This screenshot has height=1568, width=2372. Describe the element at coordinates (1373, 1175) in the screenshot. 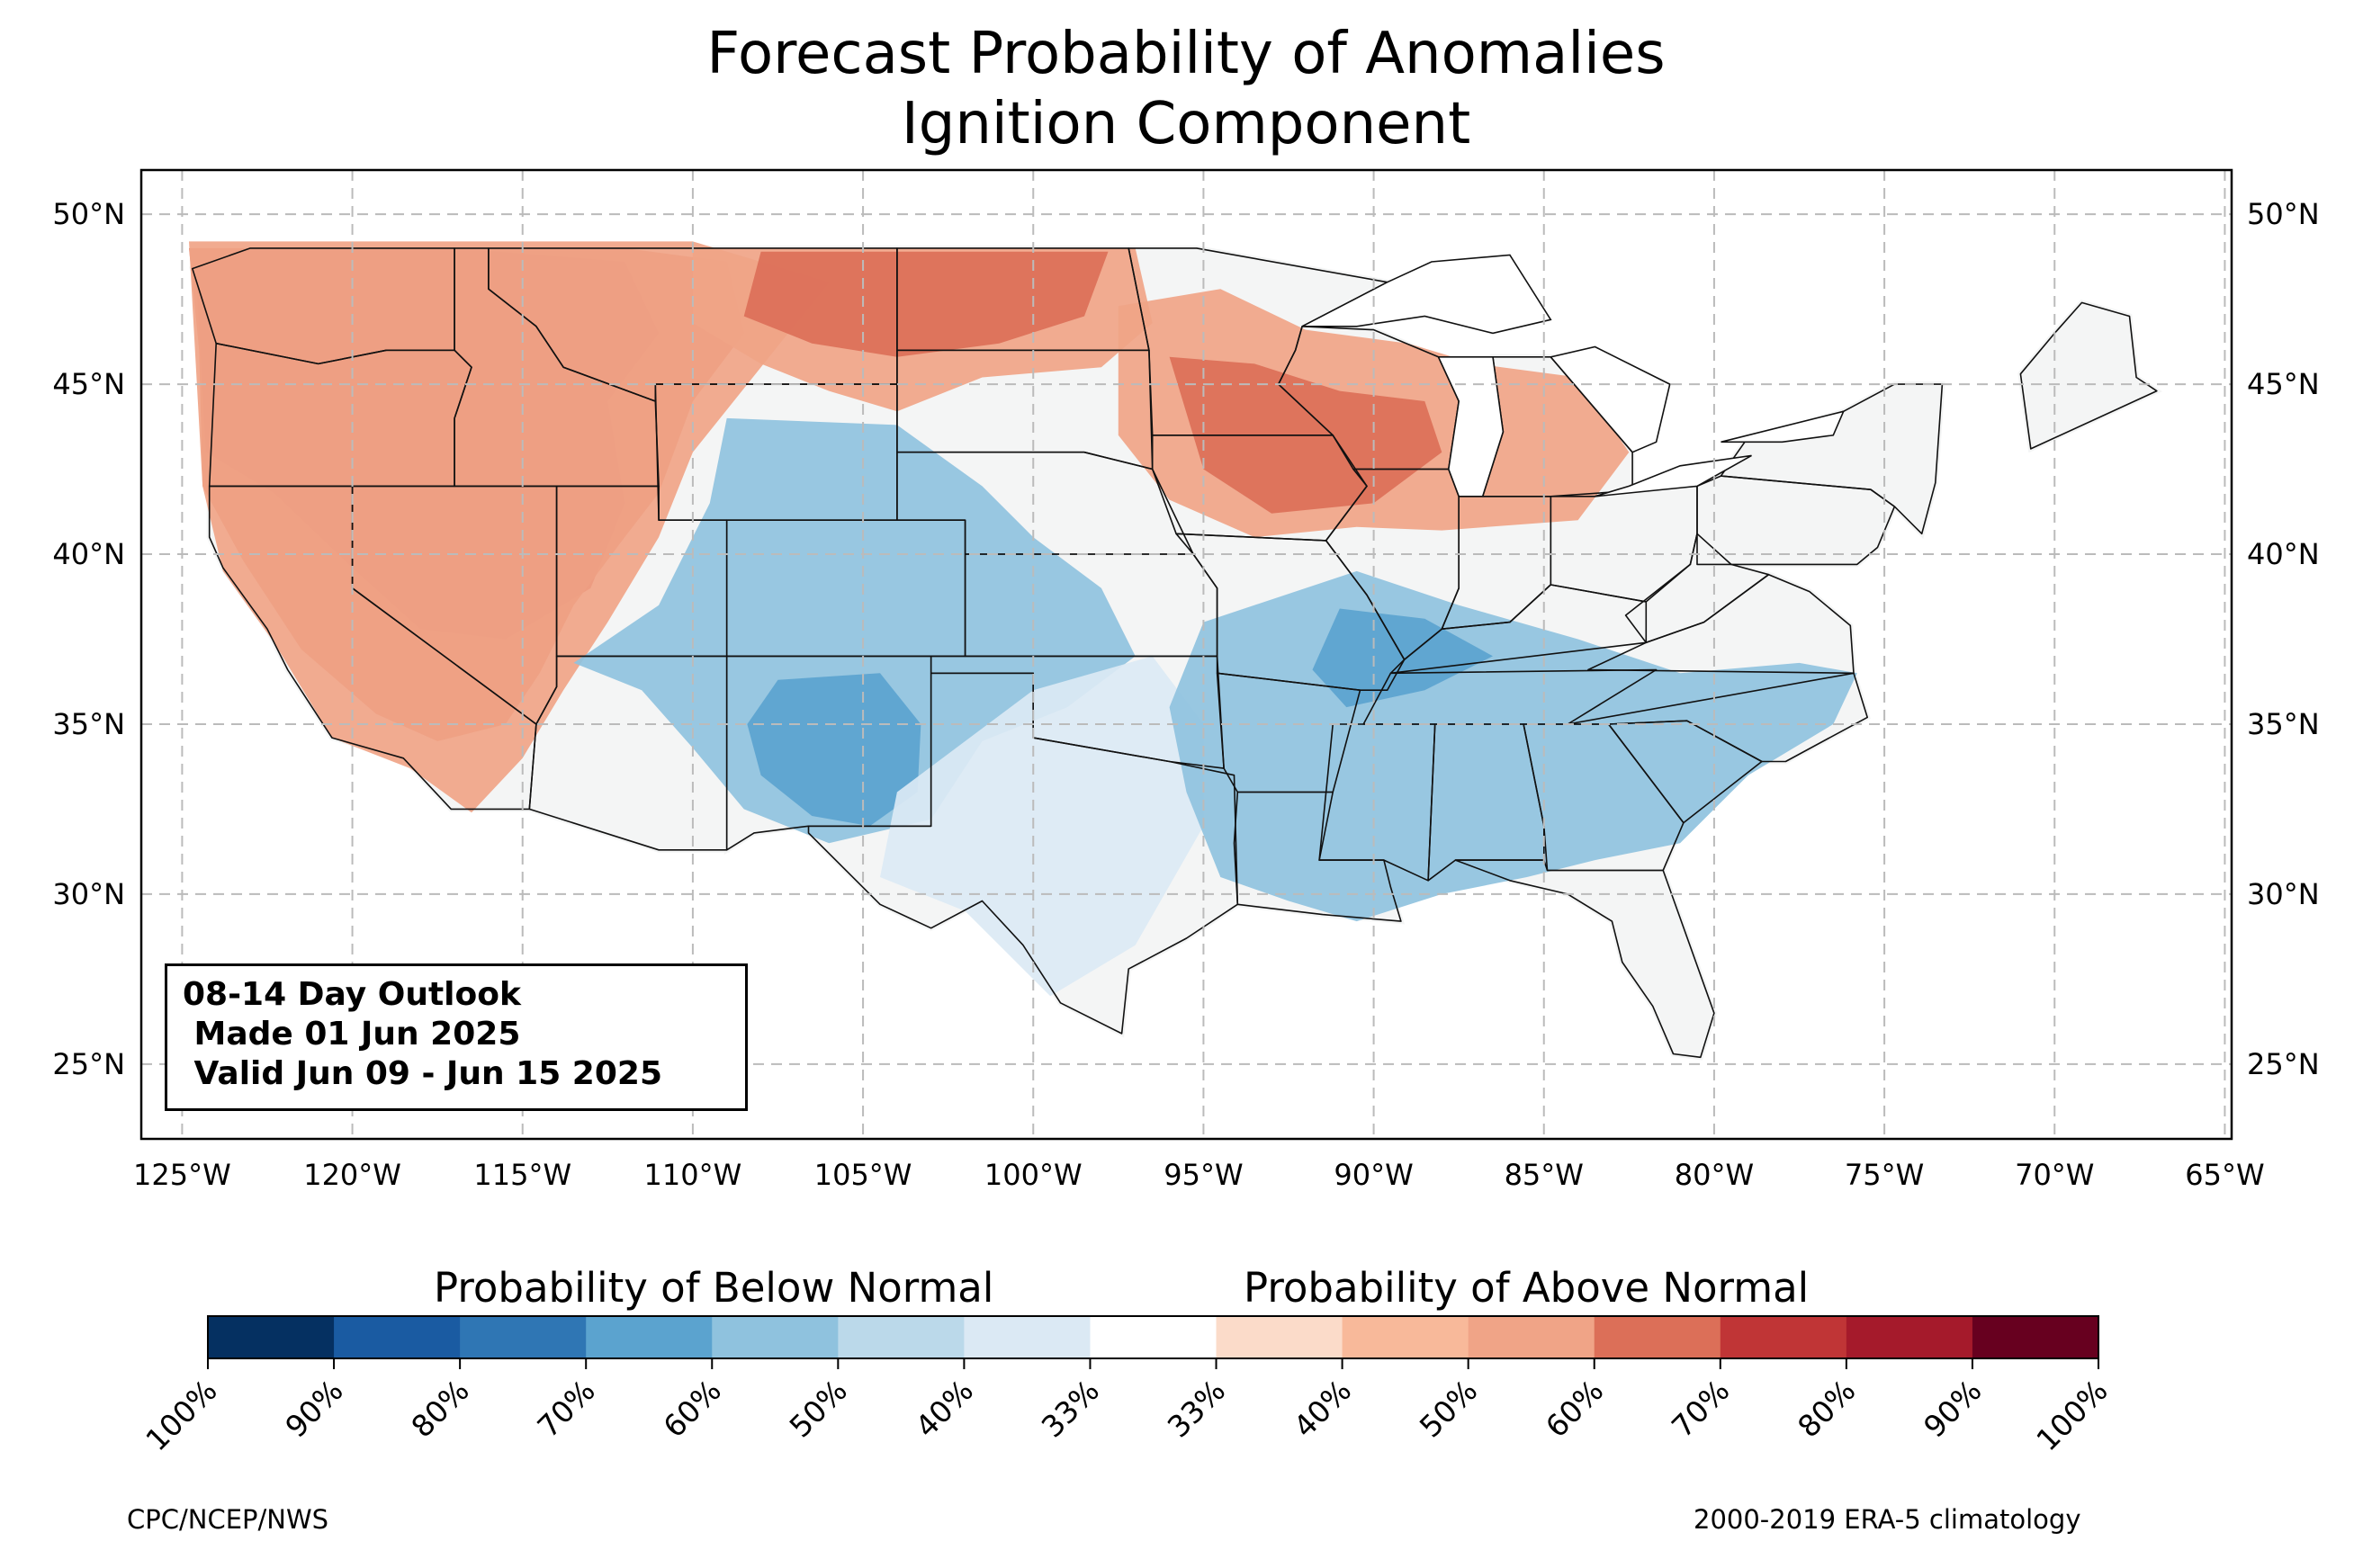

I see `lon-tick-label: 90°W` at that location.